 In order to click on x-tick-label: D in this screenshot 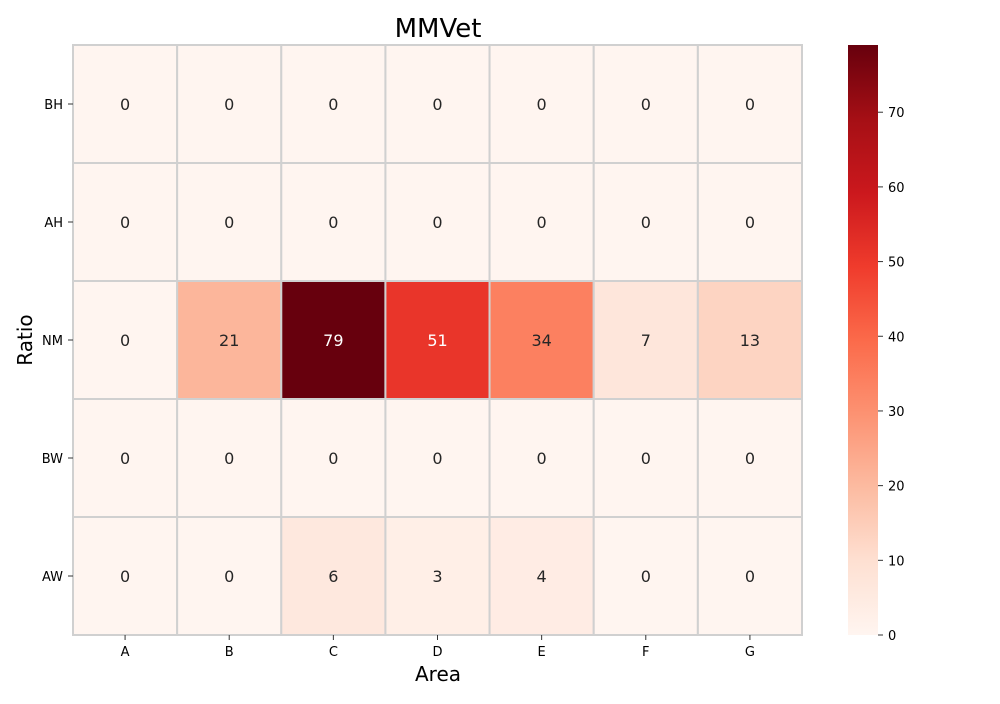, I will do `click(437, 652)`.